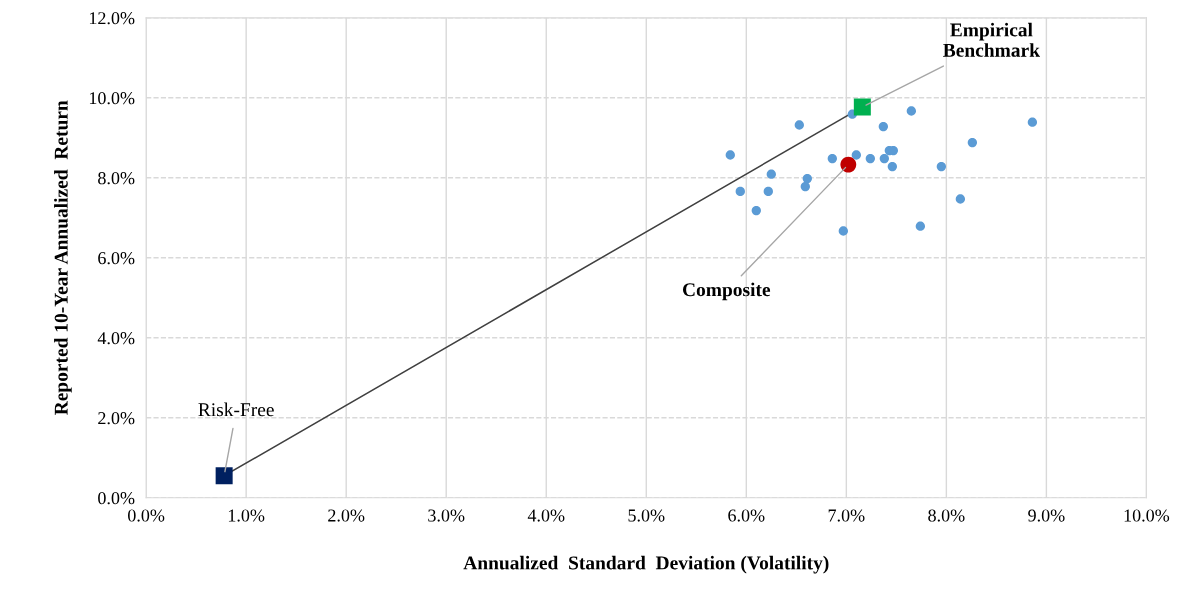  I want to click on annotation: Composite, so click(726, 291).